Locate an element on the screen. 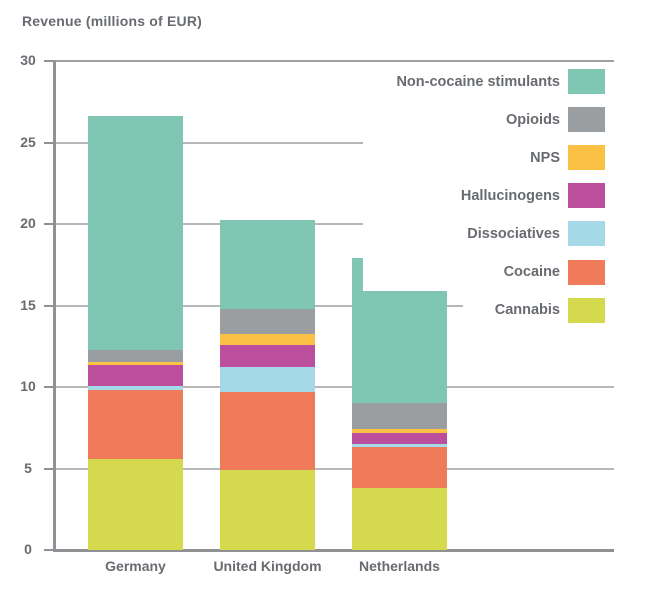 The width and height of the screenshot is (650, 601). legend-label: Cocaine is located at coordinates (531, 272).